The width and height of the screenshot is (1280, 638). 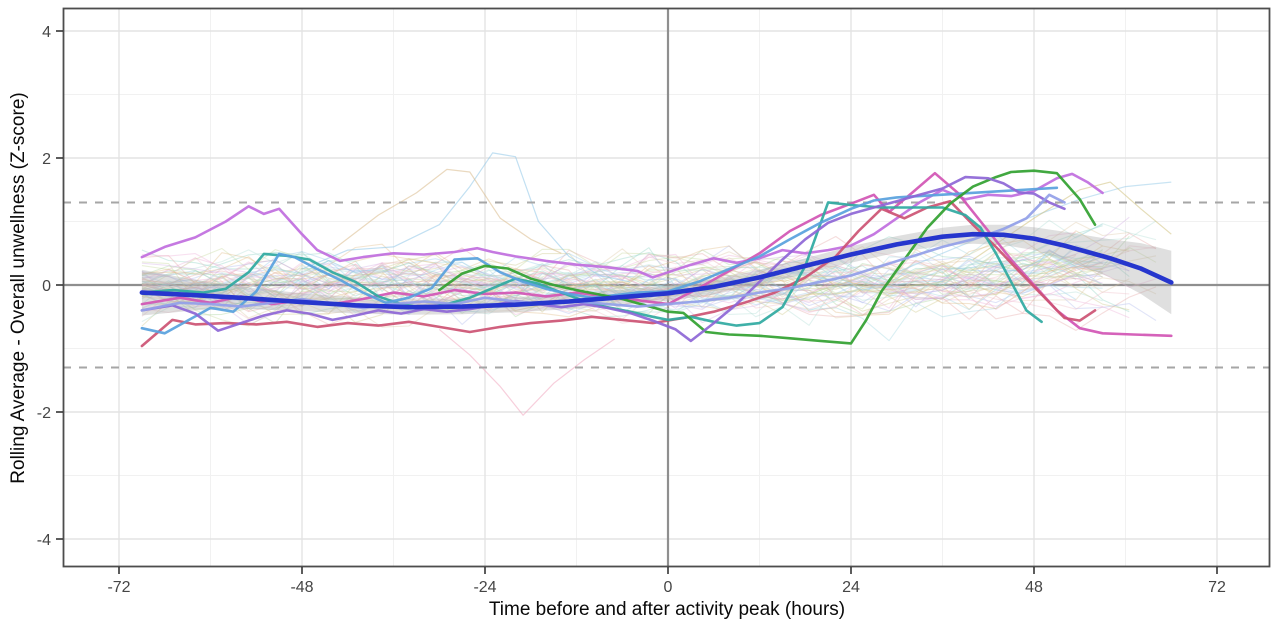 I want to click on x-tick-label: -72, so click(x=118, y=587).